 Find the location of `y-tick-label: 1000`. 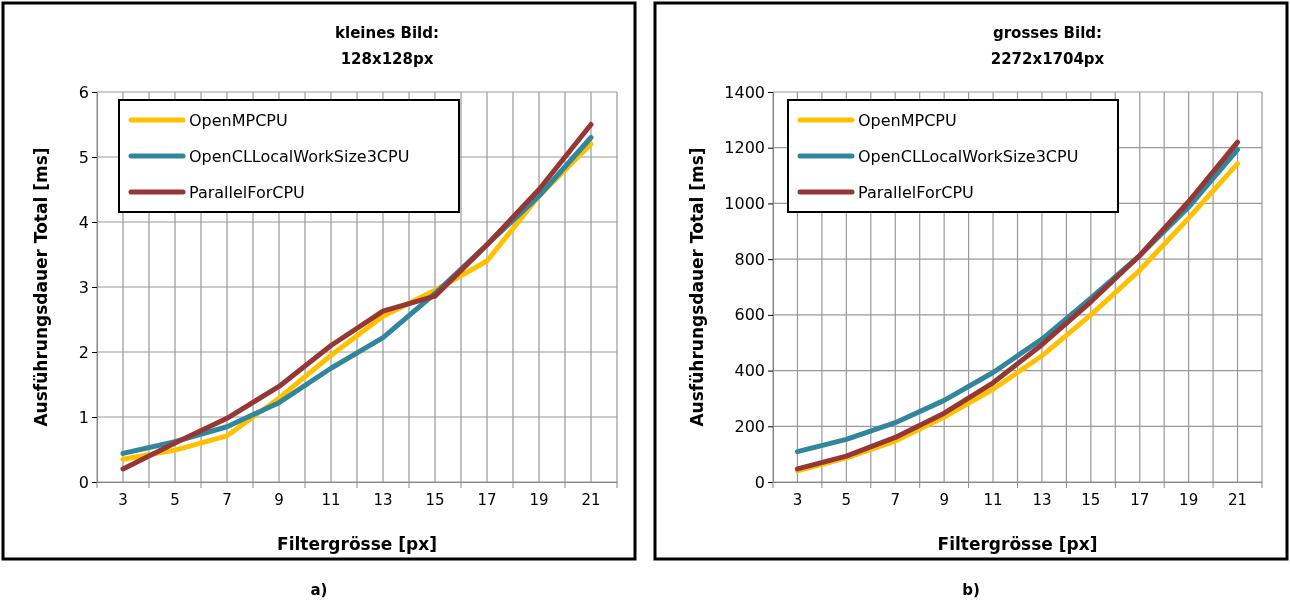

y-tick-label: 1000 is located at coordinates (744, 204).